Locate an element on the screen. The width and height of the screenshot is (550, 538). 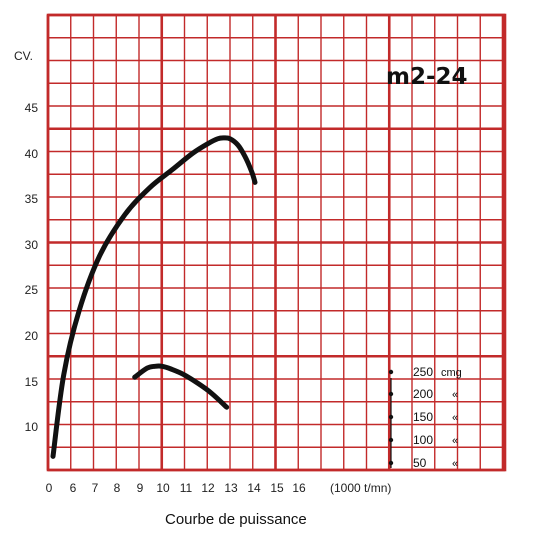
x-tick-label: 16 is located at coordinates (299, 488).